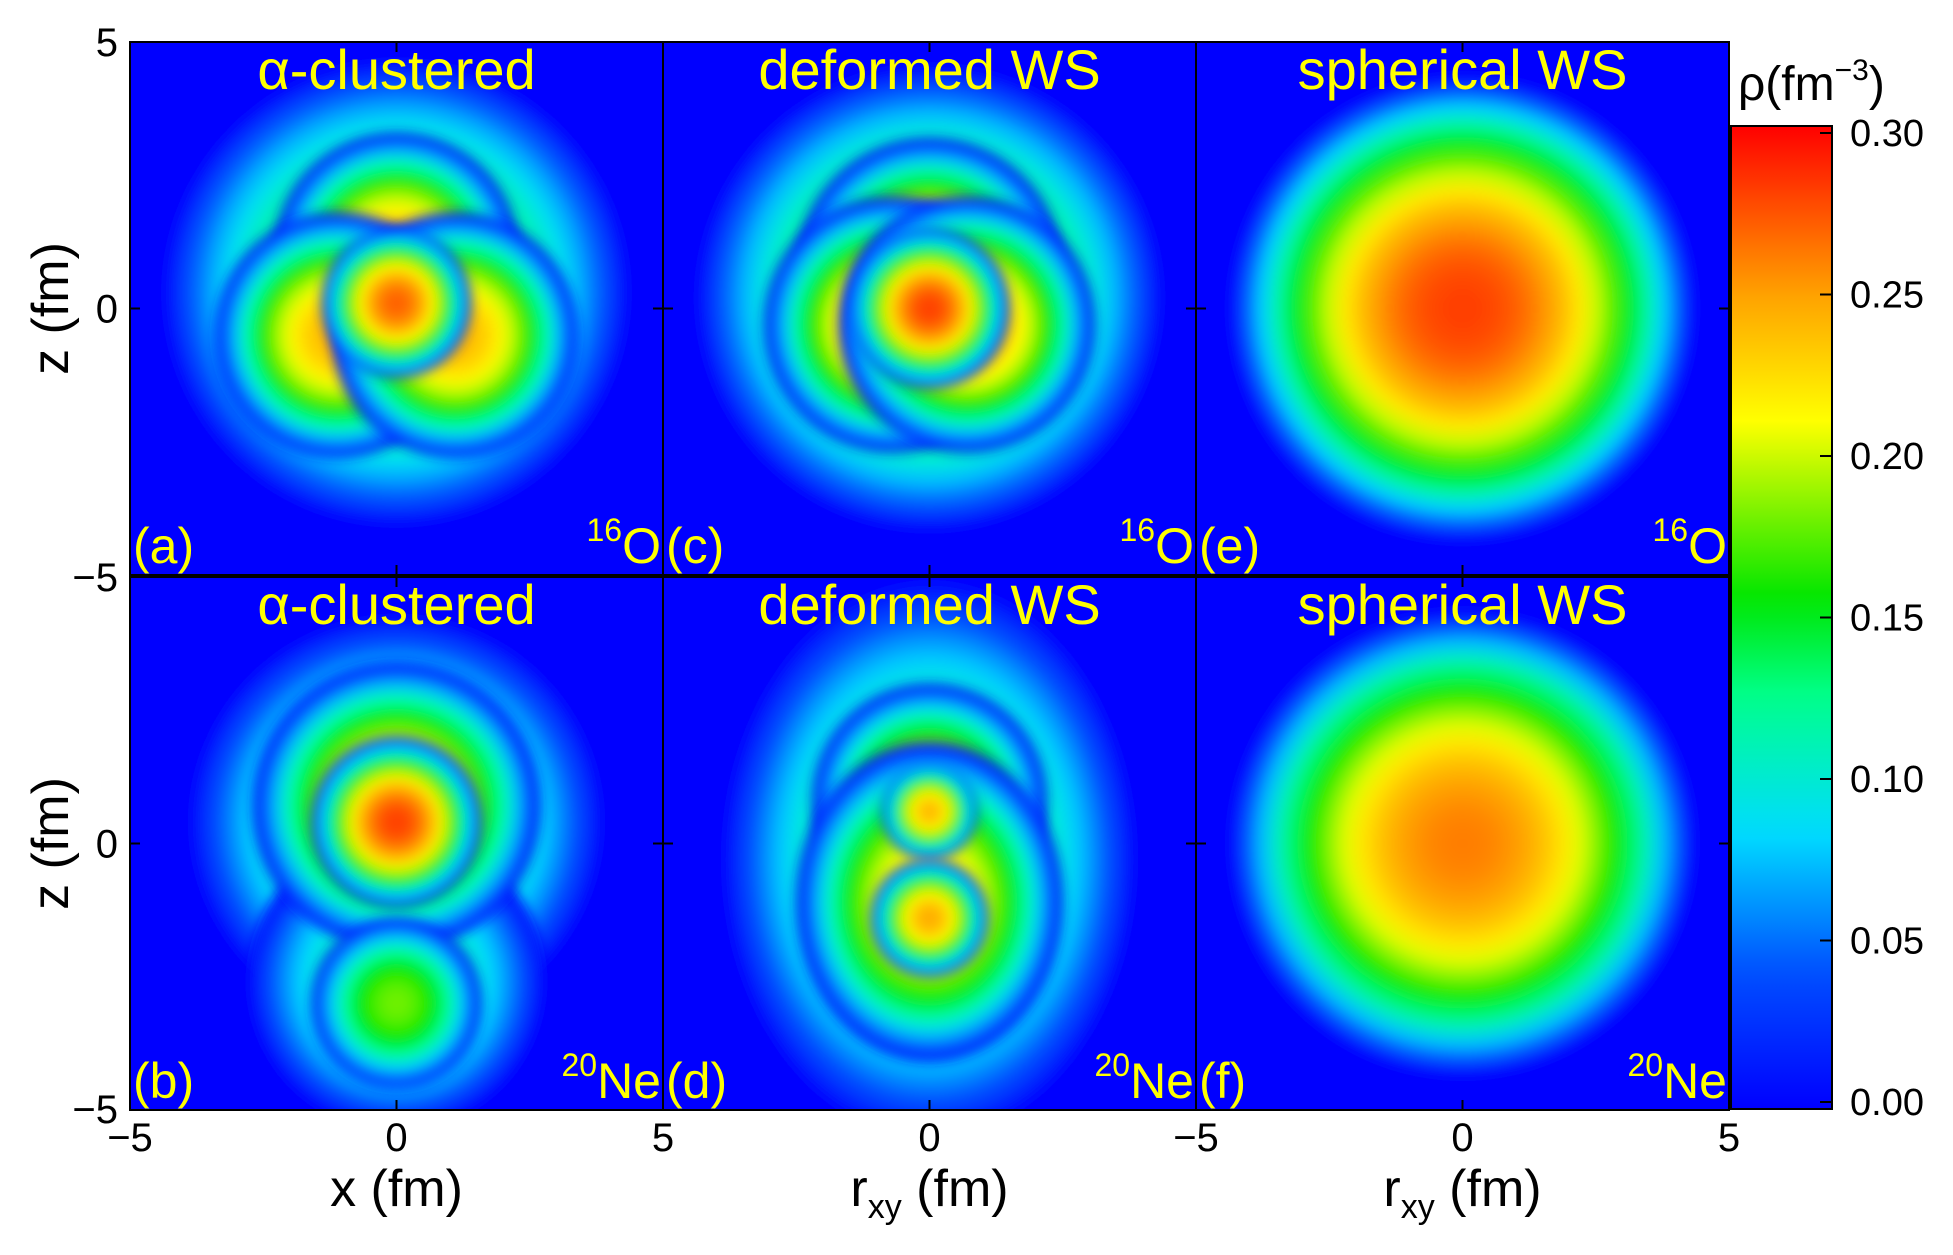  I want to click on panel-f: spherical WS(f) 20Ne, so click(1462, 841).